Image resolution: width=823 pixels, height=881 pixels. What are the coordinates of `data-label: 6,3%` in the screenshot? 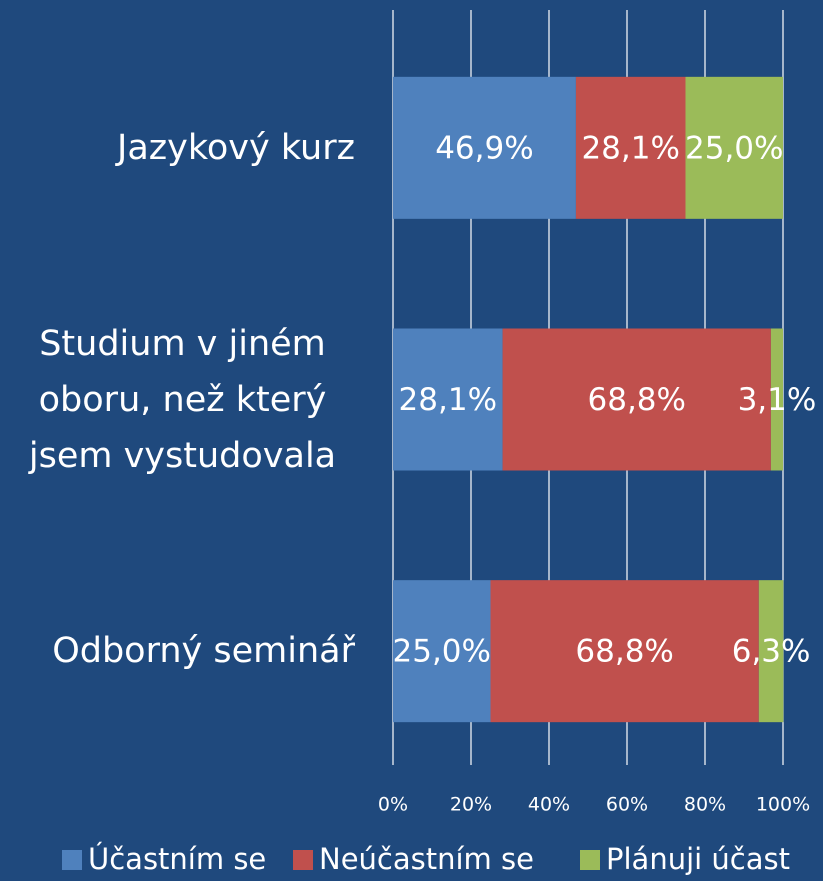 It's located at (771, 652).